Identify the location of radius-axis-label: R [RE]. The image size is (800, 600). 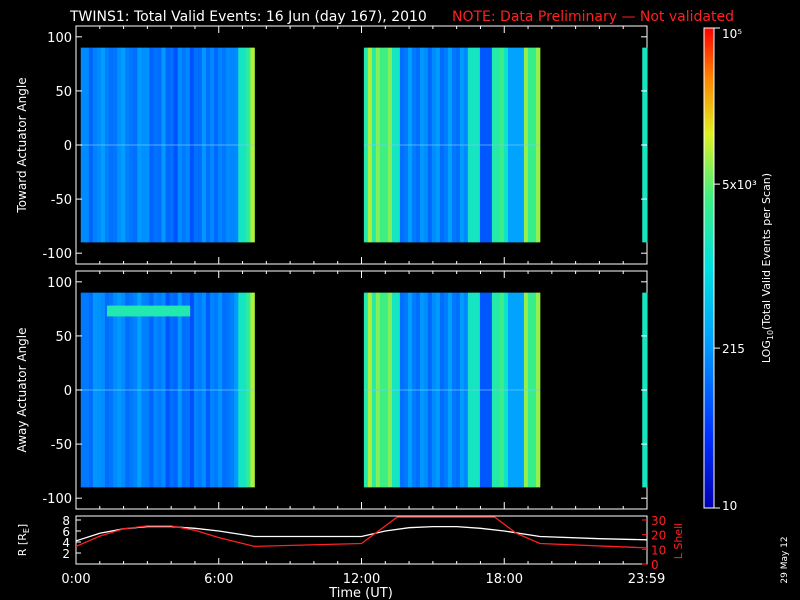
(23, 540).